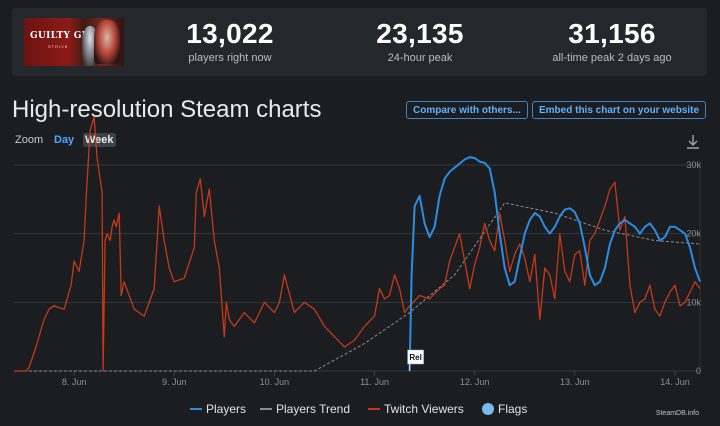 Image resolution: width=720 pixels, height=426 pixels. I want to click on legend-label: Players Trend, so click(313, 409).